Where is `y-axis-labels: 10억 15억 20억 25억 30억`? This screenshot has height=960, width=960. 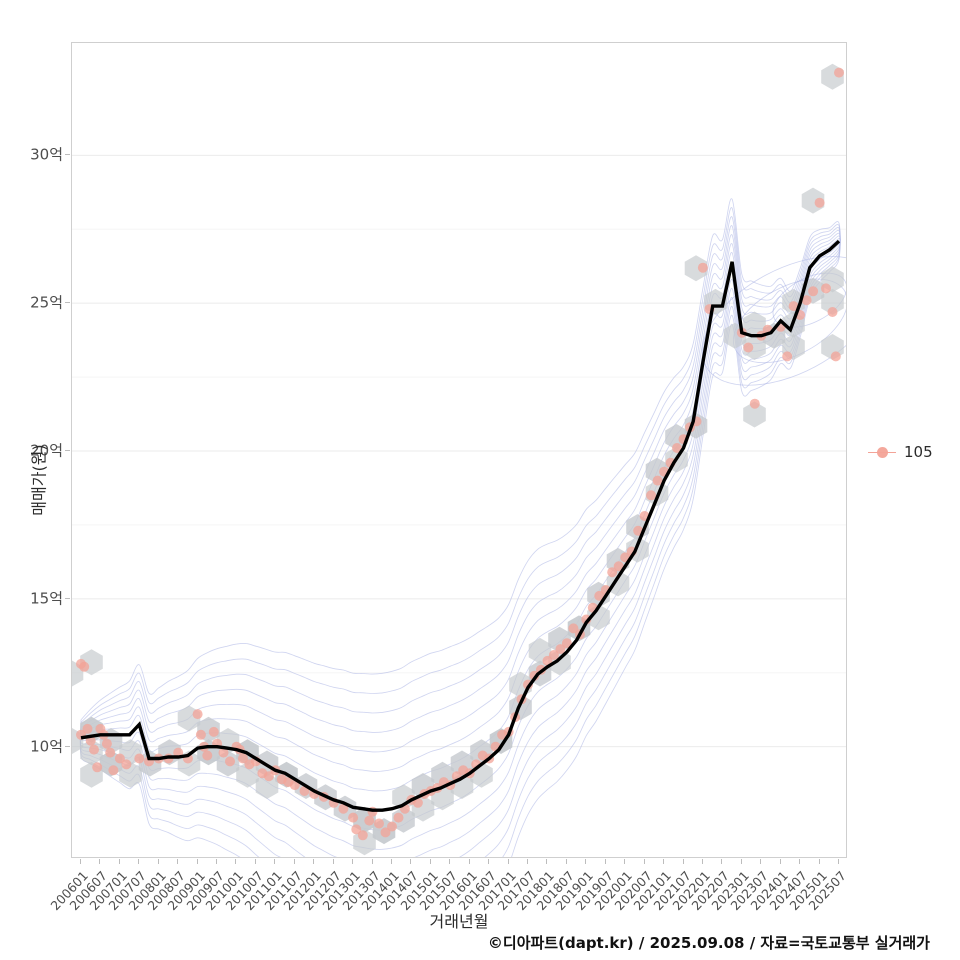
y-axis-labels: 10억 15억 20억 25억 30억 is located at coordinates (31, 480).